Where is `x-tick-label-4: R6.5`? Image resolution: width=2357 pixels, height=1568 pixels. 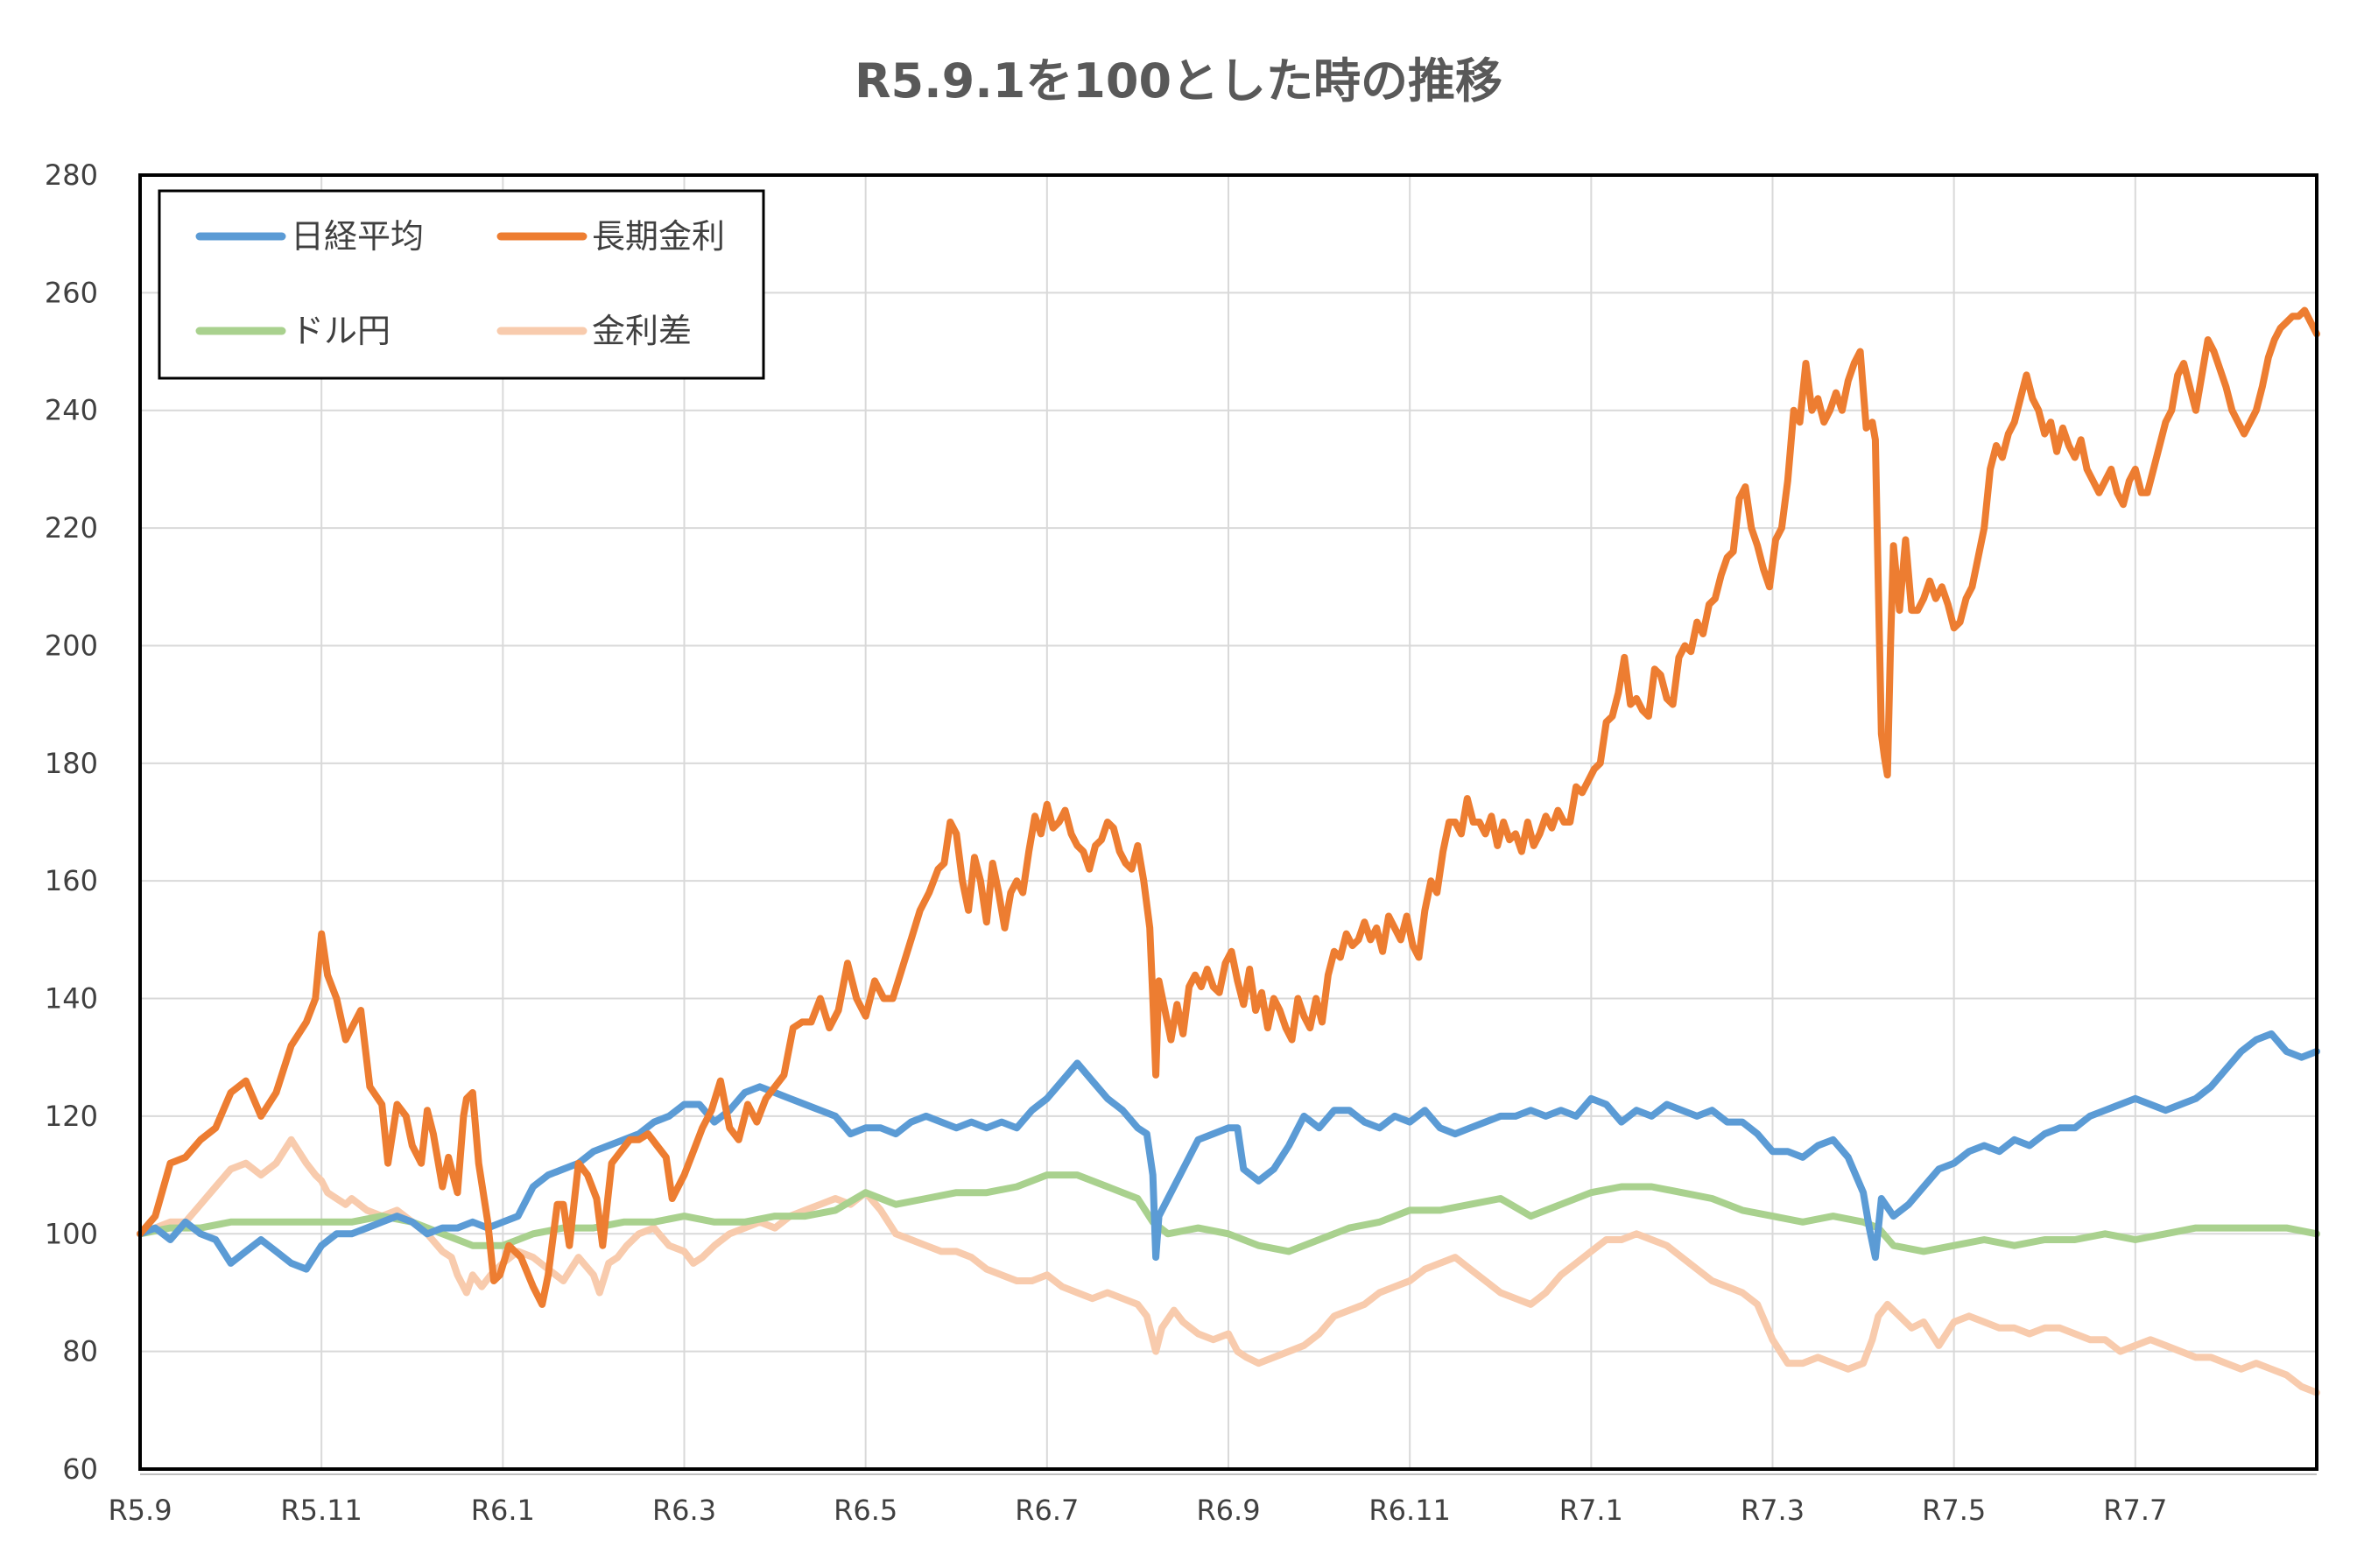 x-tick-label-4: R6.5 is located at coordinates (865, 1511).